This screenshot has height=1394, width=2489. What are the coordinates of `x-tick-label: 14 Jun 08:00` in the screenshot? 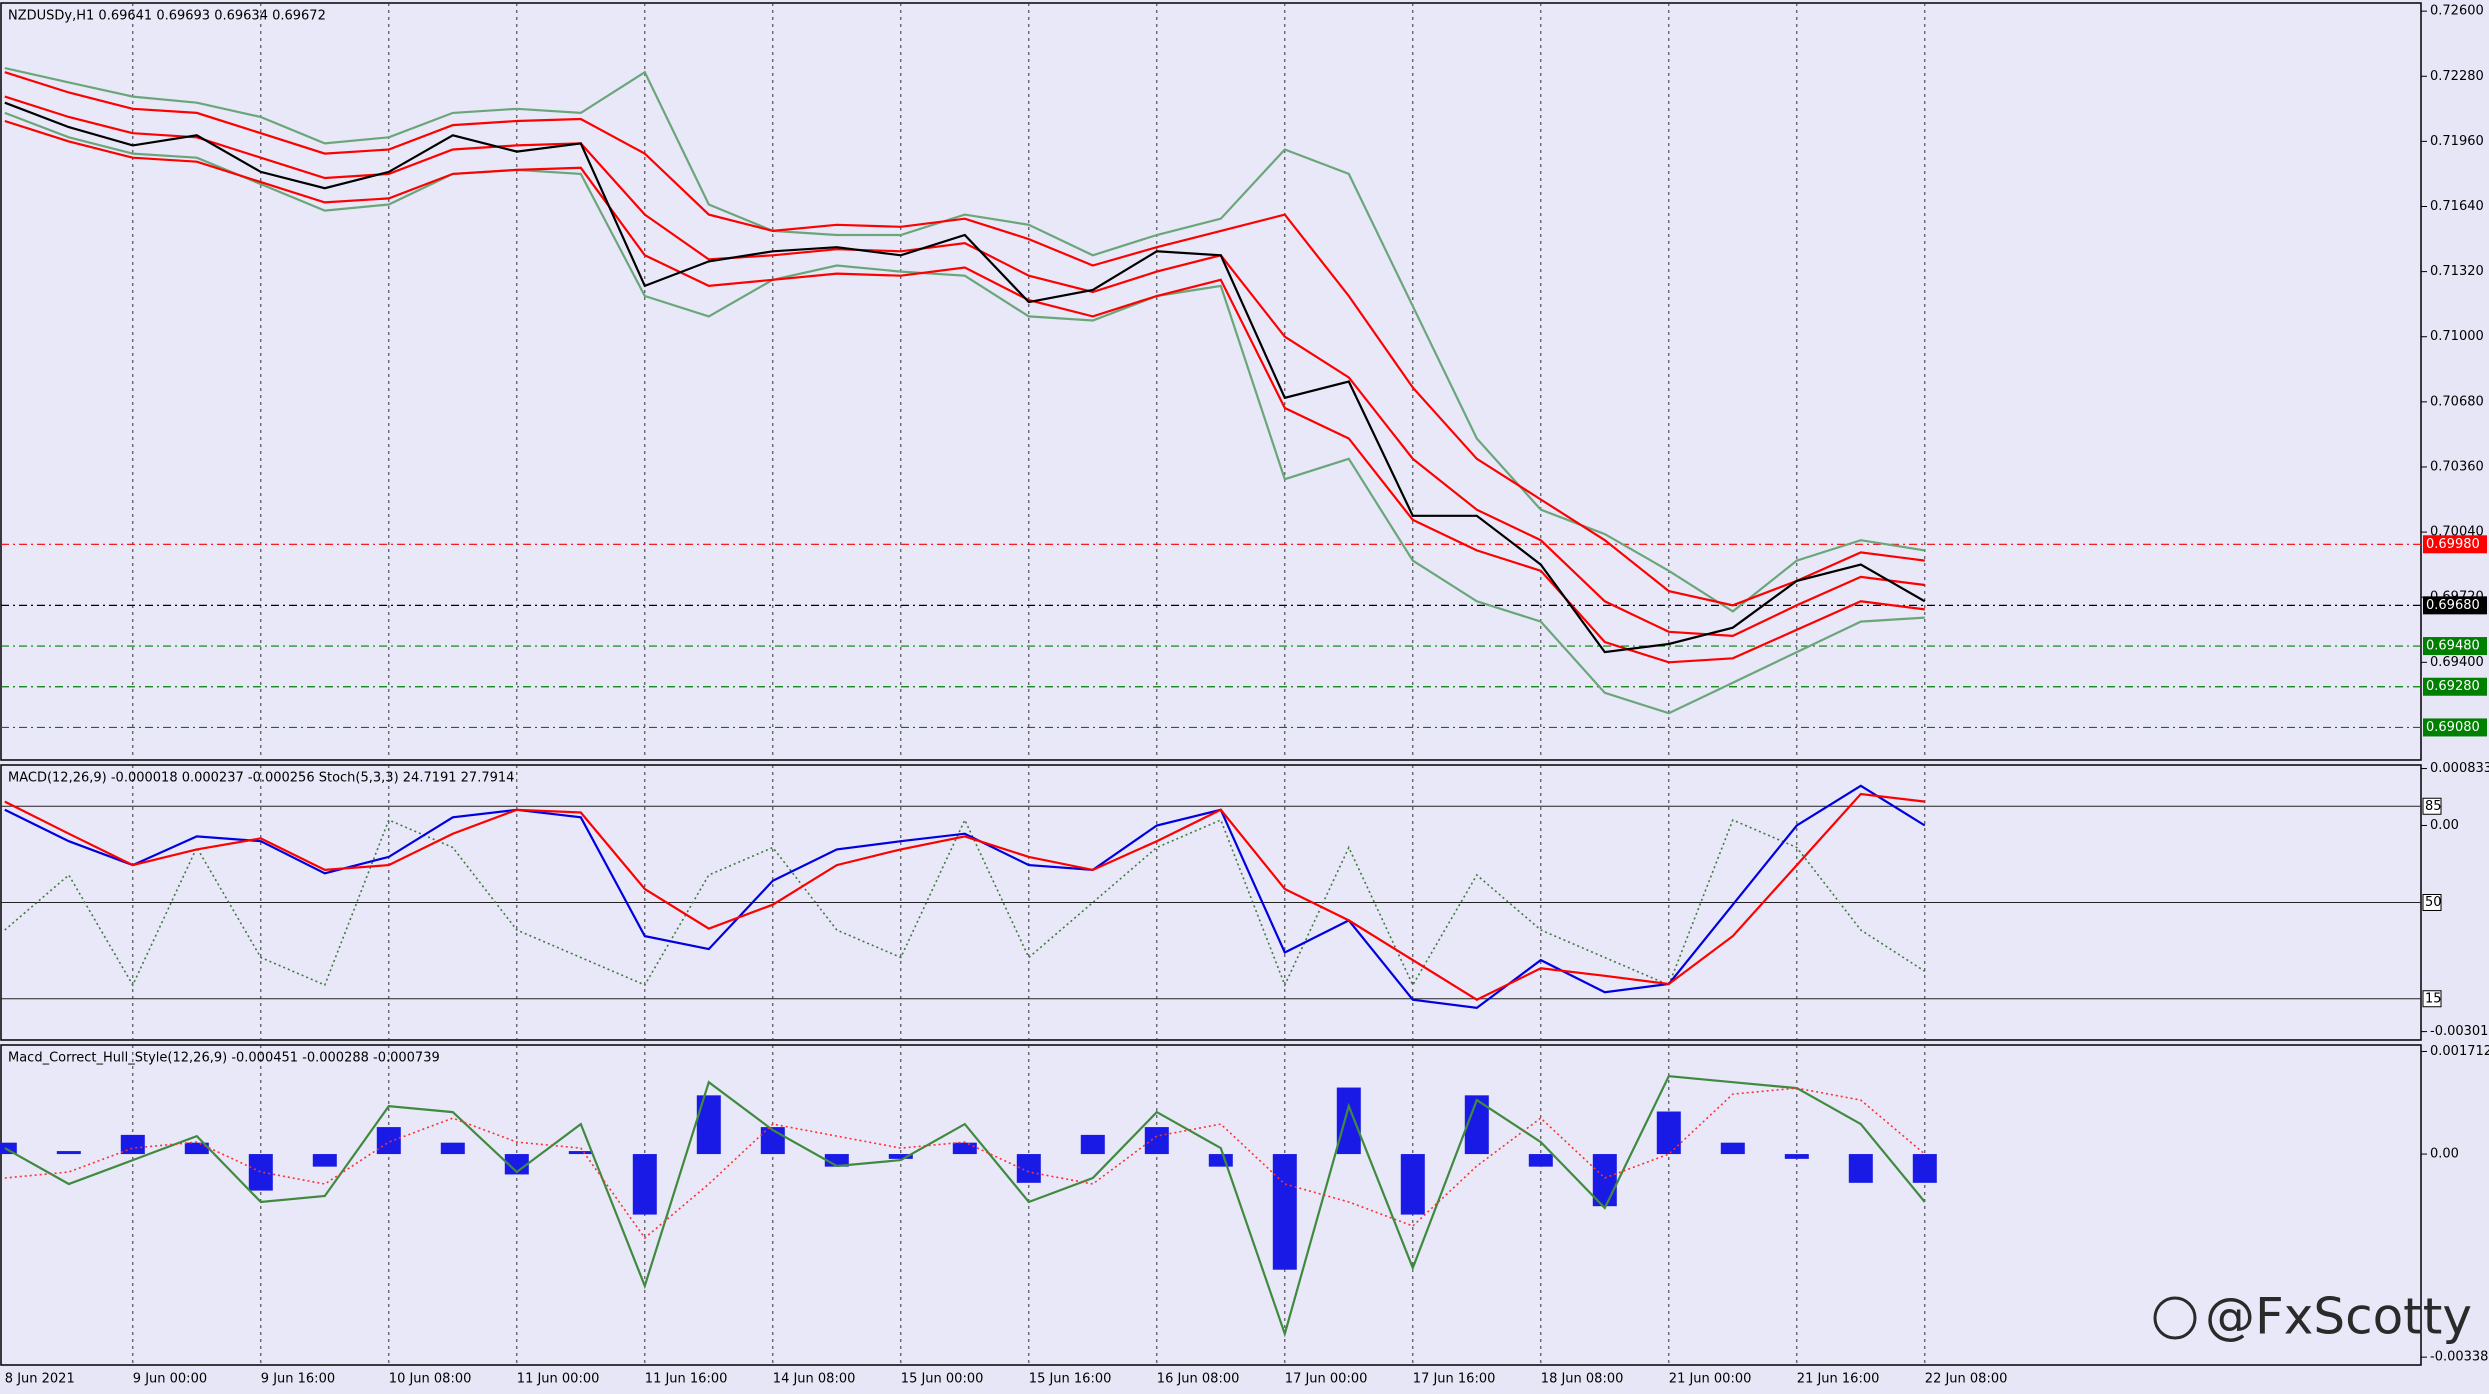 It's located at (814, 1379).